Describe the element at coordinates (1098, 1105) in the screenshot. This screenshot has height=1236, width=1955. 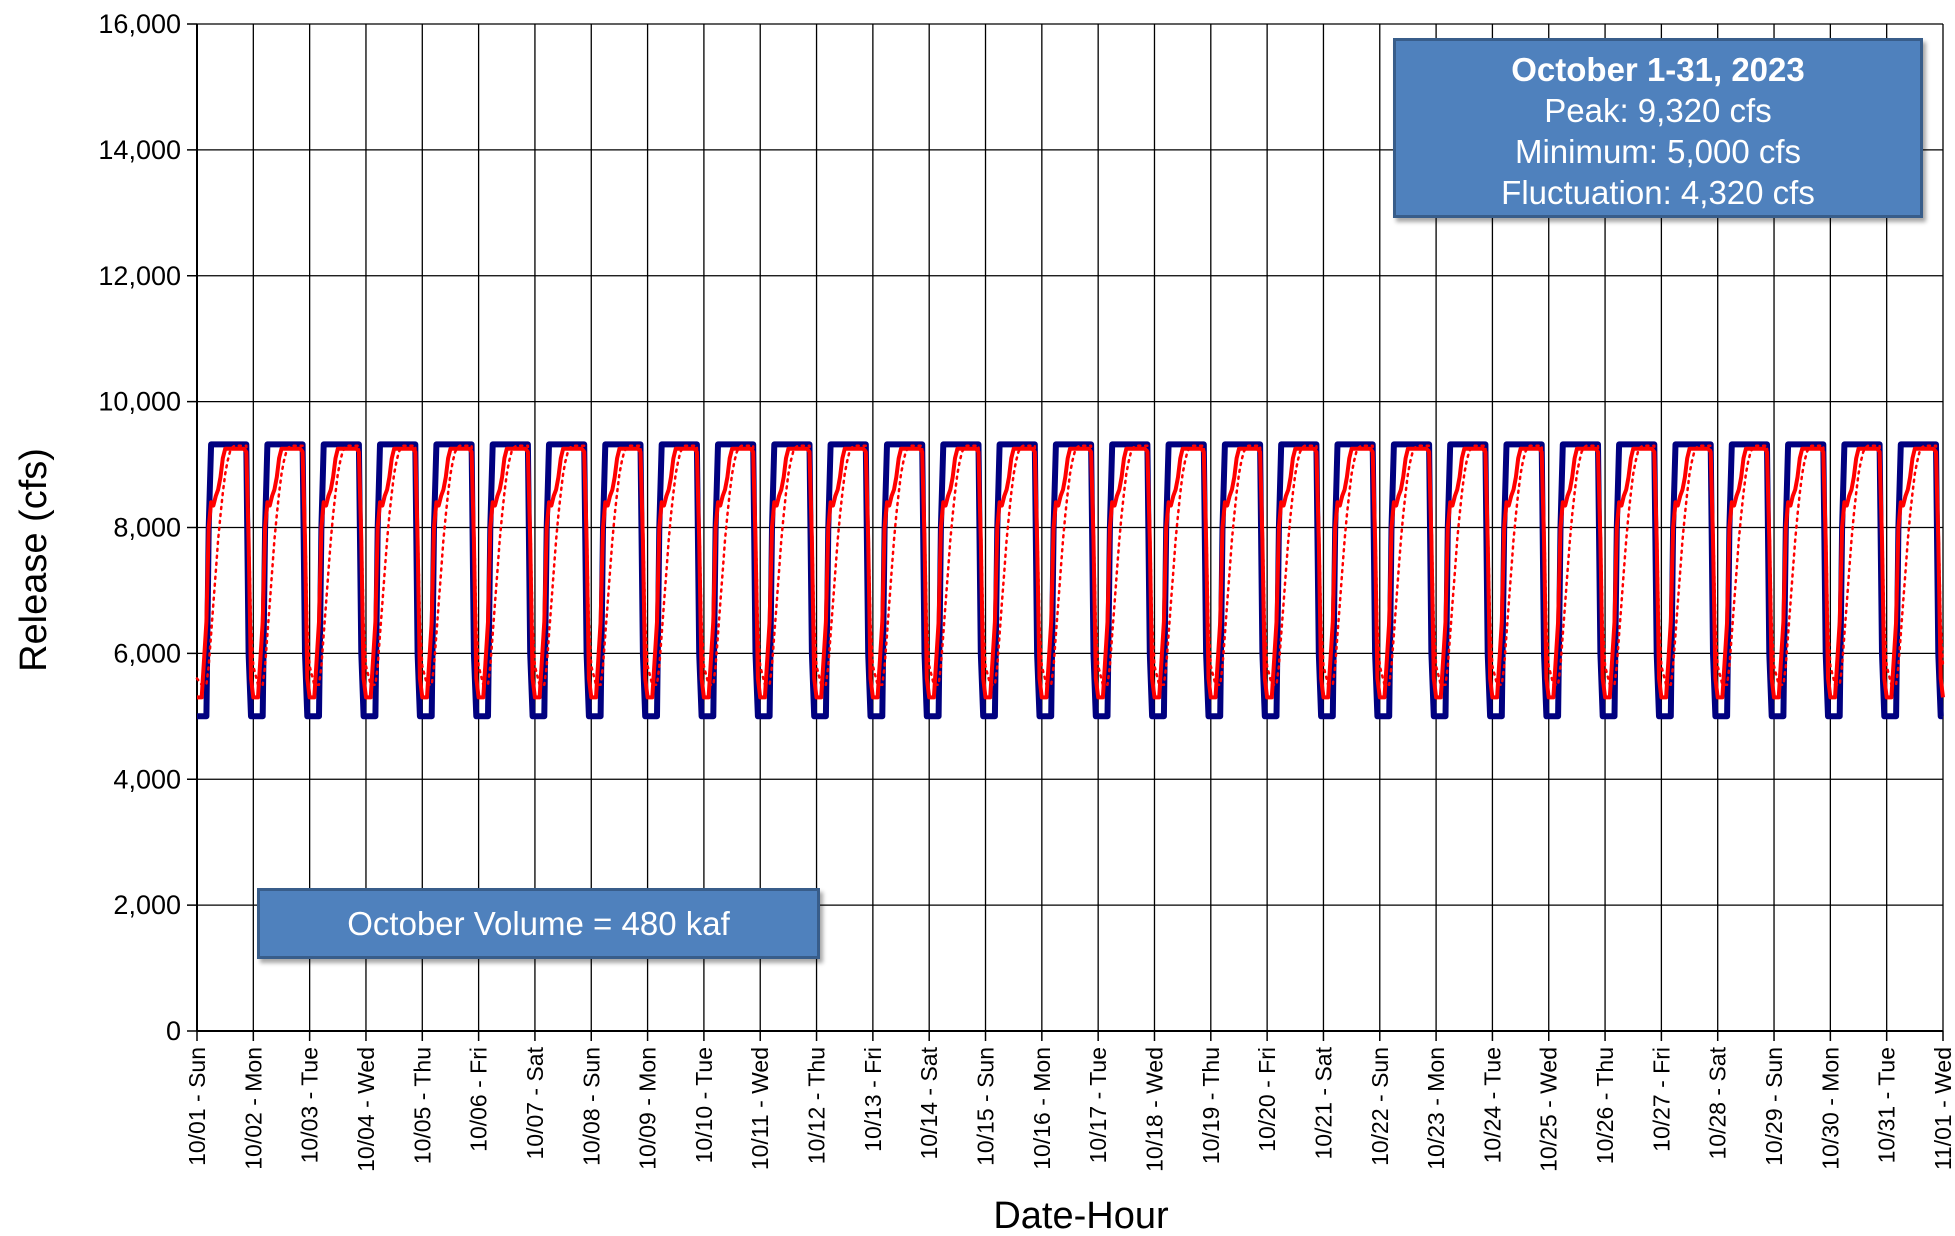
I see `x-tick-label: 10/17 - Tue` at that location.